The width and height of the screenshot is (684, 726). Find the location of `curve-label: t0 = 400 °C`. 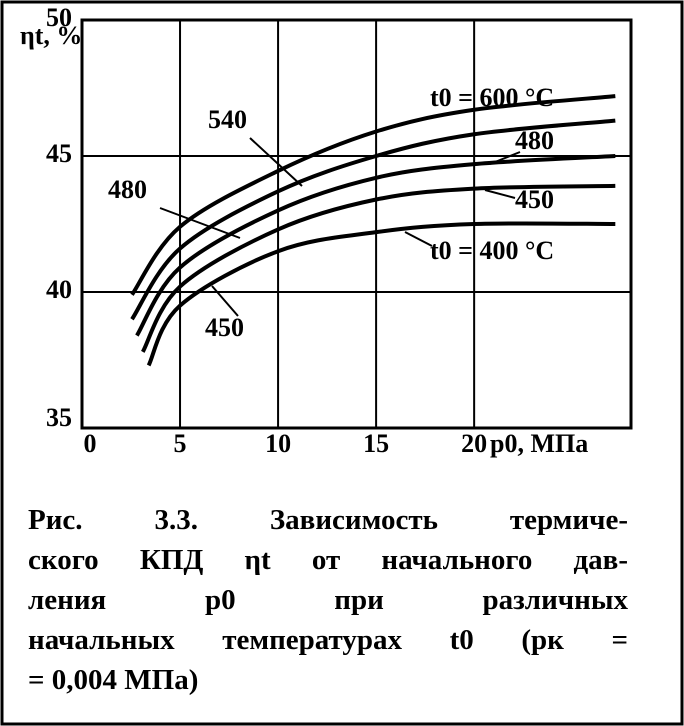

curve-label: t0 = 400 °C is located at coordinates (492, 250).